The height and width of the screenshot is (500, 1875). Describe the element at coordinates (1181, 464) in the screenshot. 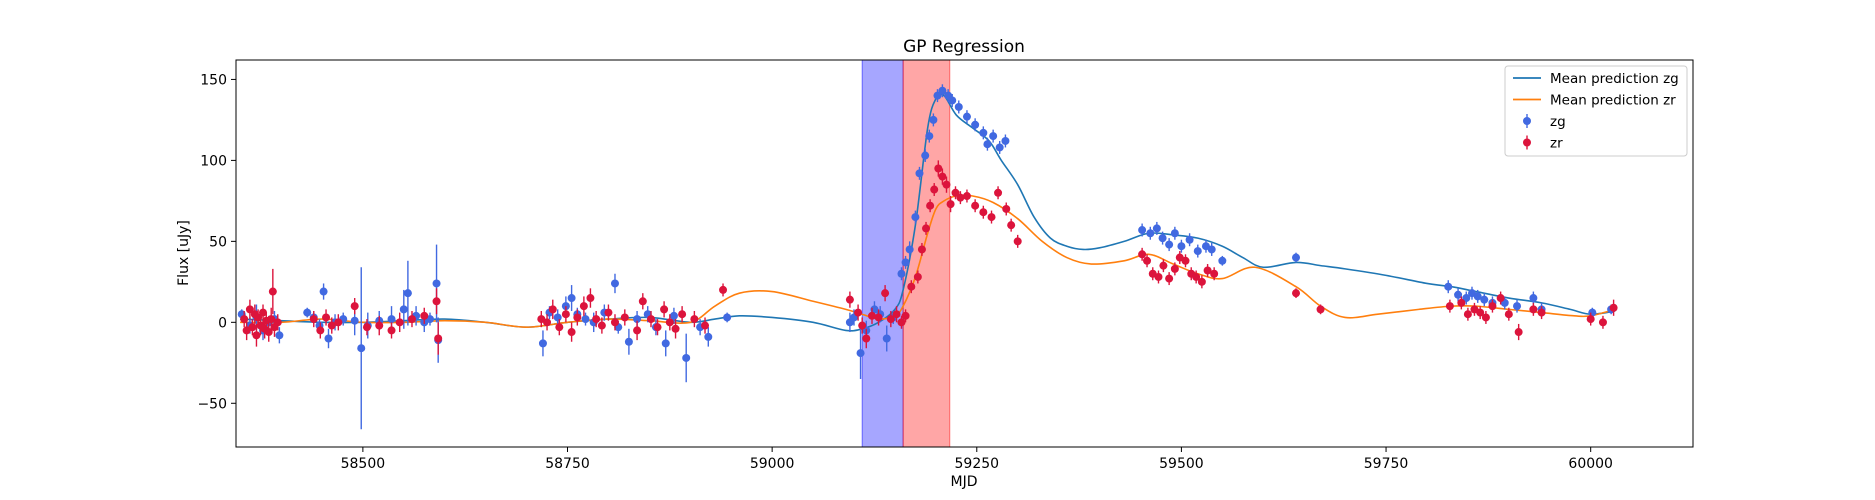

I see `x-tick-label: 59500` at that location.